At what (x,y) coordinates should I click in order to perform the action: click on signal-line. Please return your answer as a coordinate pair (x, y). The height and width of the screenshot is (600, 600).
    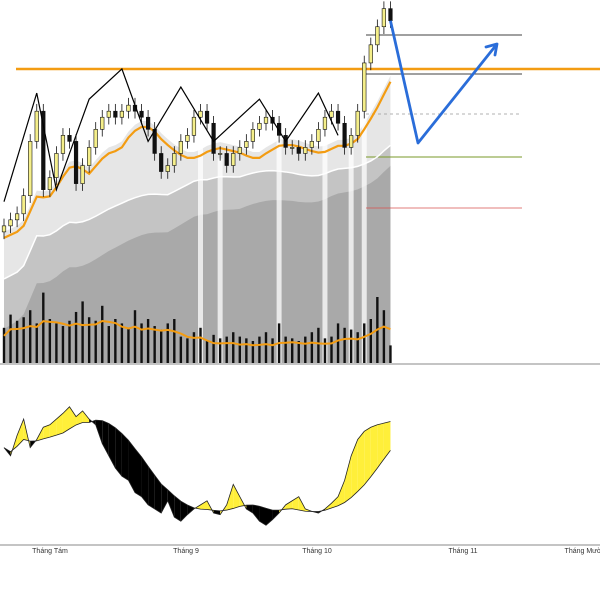
    Looking at the image, I should click on (197, 465).